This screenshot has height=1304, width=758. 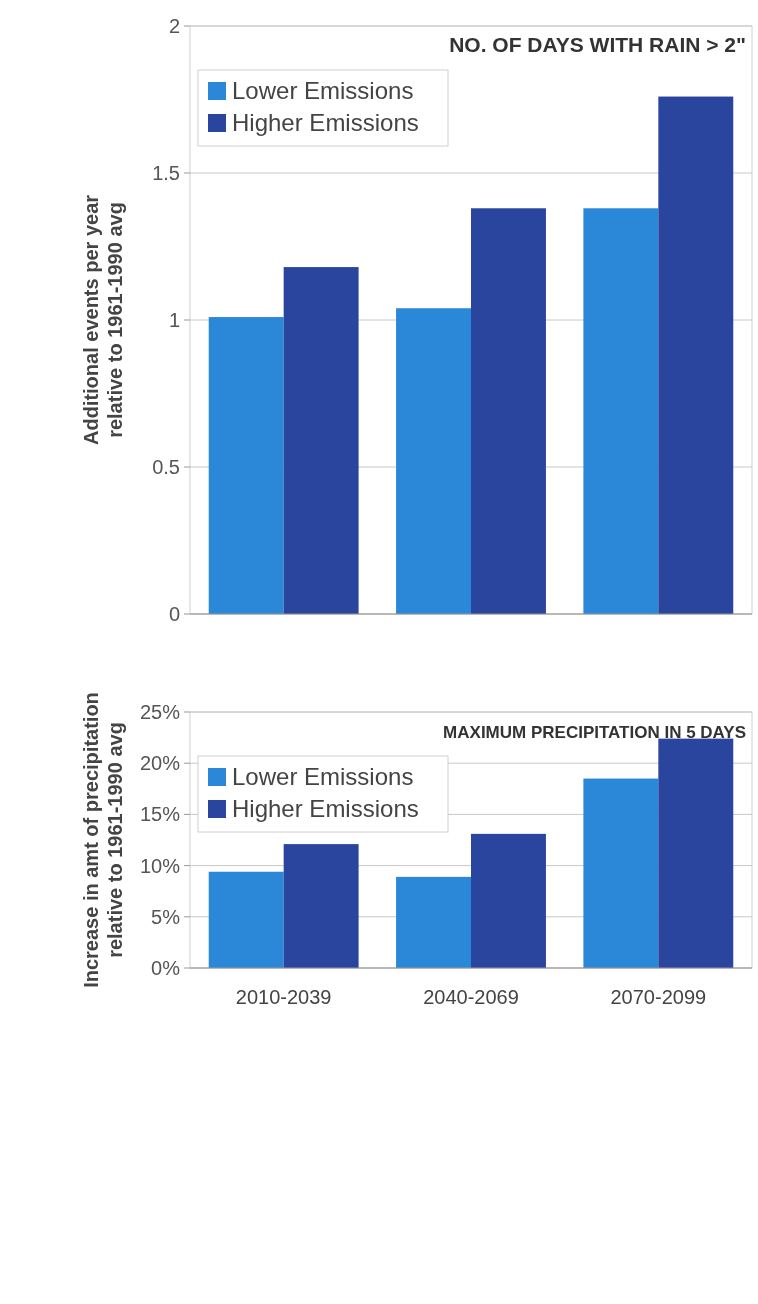 I want to click on x-tick-label: 2010-2039, so click(x=283, y=997).